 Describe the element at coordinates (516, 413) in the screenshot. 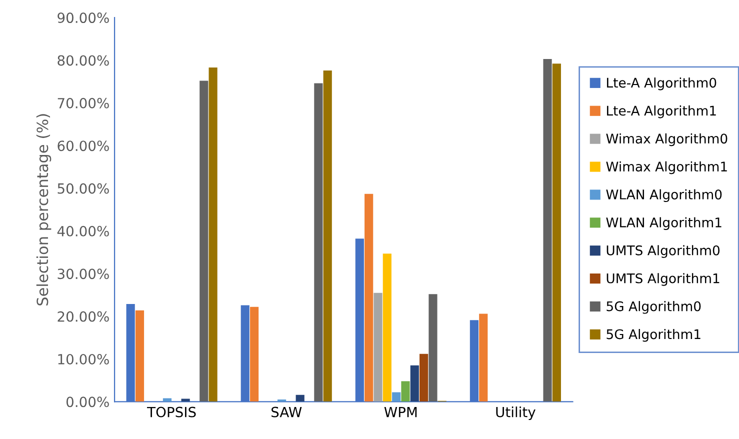

I see `x-tick-label: Utility` at that location.